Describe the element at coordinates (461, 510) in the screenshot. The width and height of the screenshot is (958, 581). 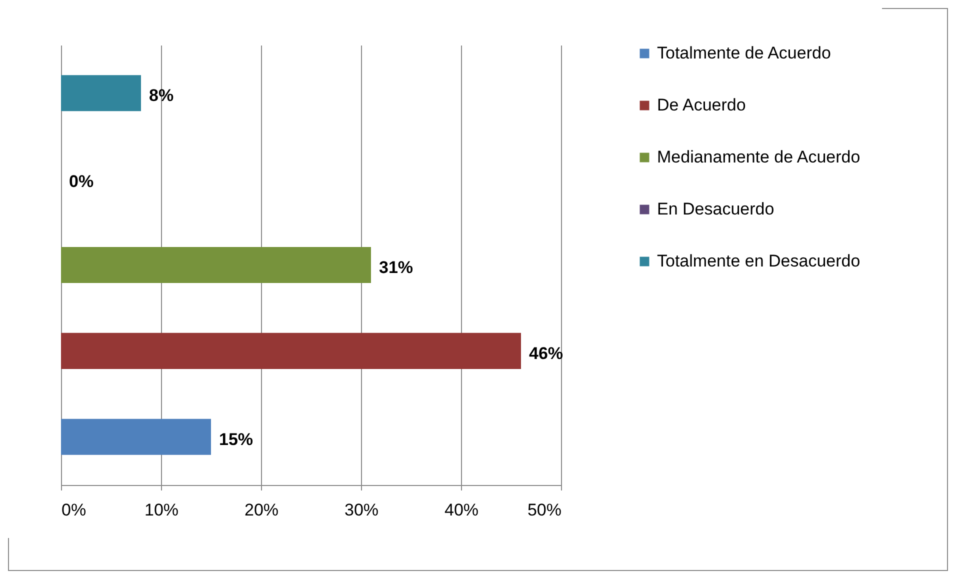
I see `x-tick-label: 40%` at that location.